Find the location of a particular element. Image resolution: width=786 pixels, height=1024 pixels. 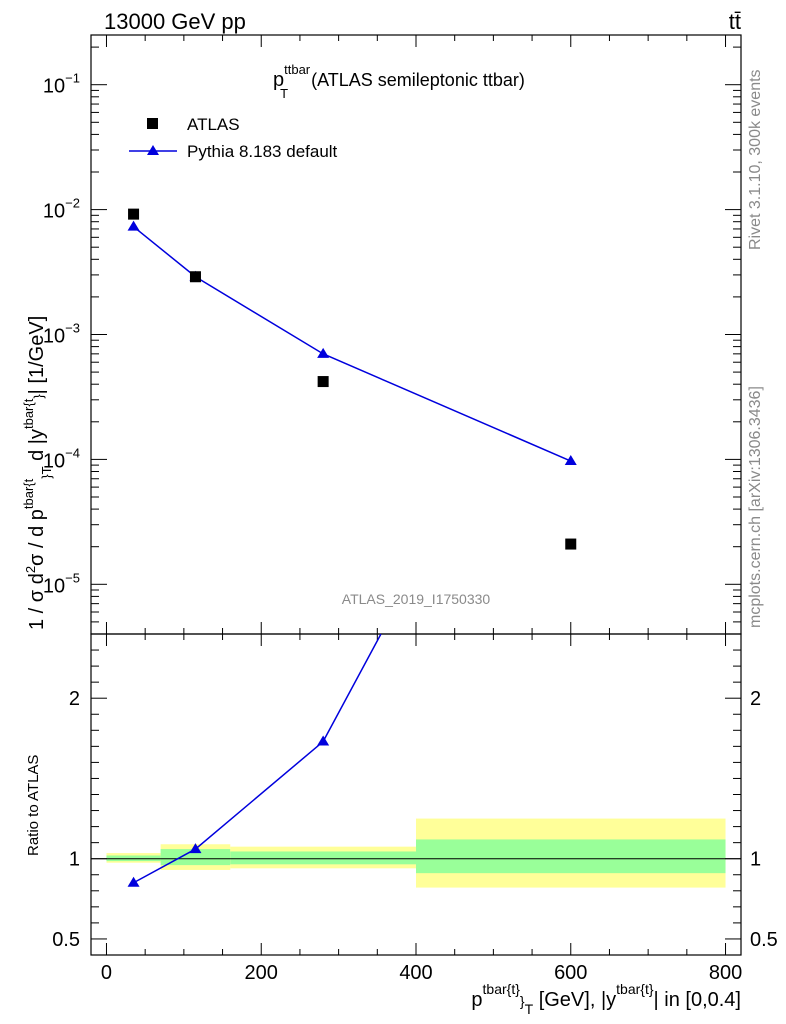

header-right: tt̄ is located at coordinates (735, 21).